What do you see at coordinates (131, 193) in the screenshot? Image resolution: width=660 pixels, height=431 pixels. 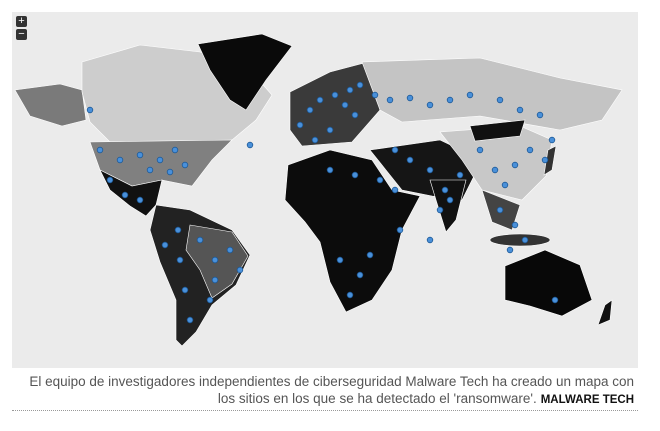 I see `mexico` at bounding box center [131, 193].